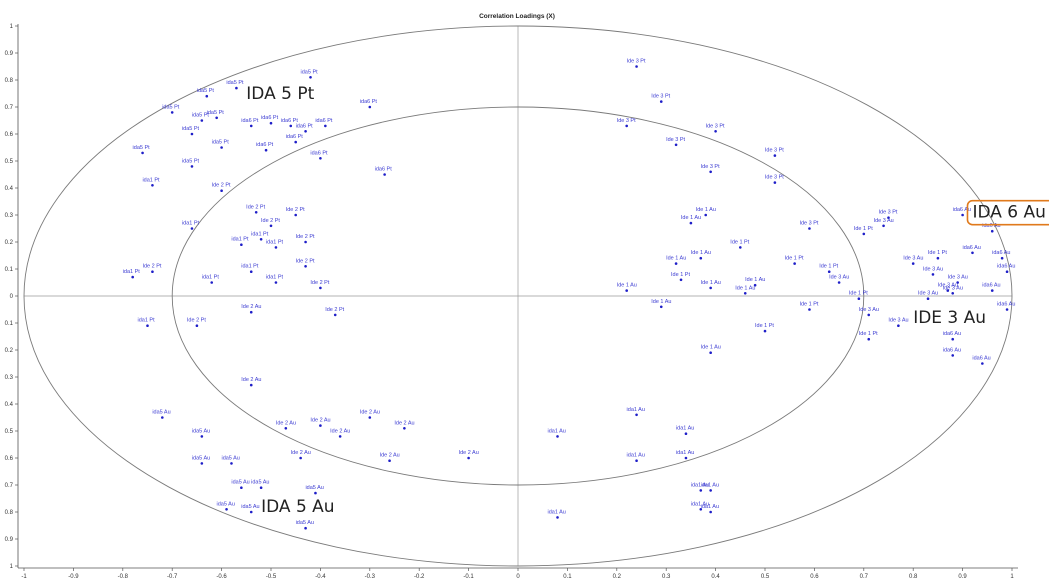  Describe the element at coordinates (765, 576) in the screenshot. I see `x-tick-label: 0.5` at that location.